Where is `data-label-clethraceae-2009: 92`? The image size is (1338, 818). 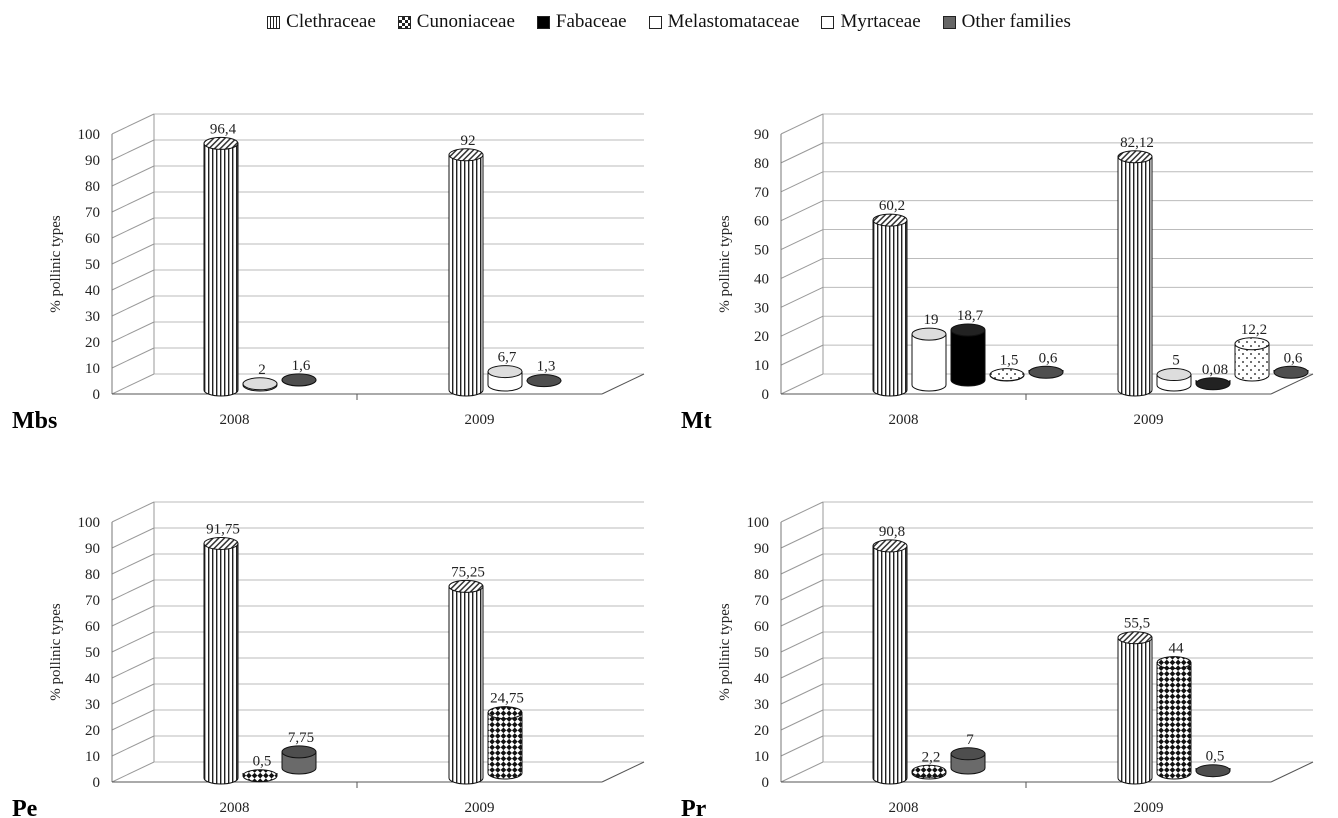 data-label-clethraceae-2009: 92 is located at coordinates (468, 141).